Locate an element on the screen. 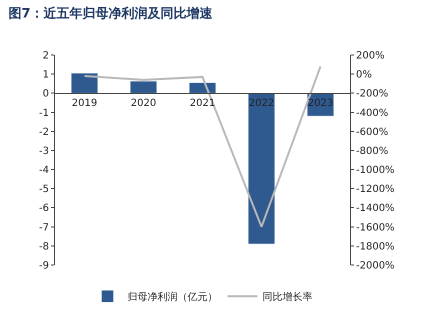 This screenshot has height=330, width=425. y2-tick-label: -800% is located at coordinates (372, 151).